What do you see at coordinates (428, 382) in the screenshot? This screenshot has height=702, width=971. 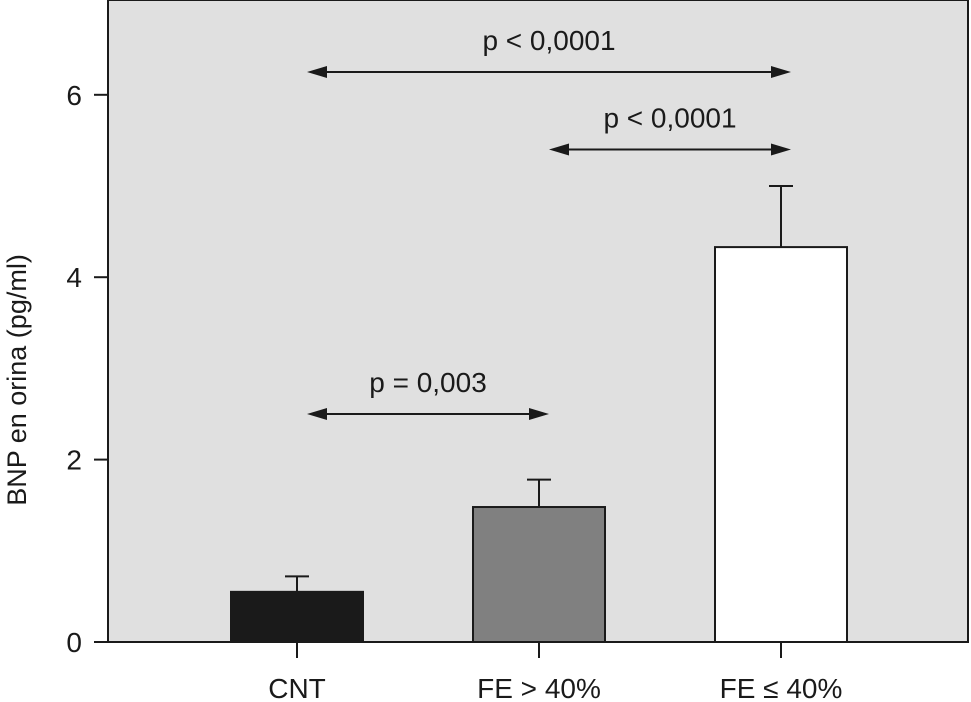 I see `comparison-label-0: p = 0,003` at bounding box center [428, 382].